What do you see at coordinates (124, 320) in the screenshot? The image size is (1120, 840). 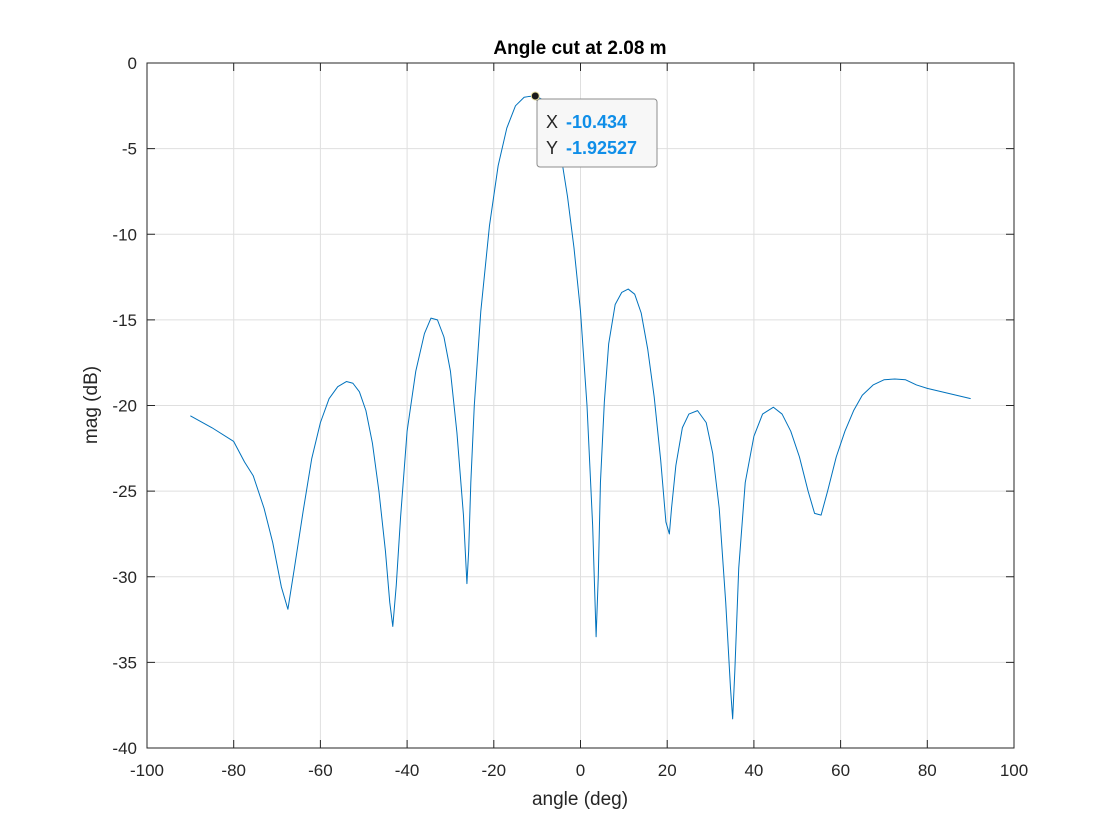 I see `y-tick-label: -15` at bounding box center [124, 320].